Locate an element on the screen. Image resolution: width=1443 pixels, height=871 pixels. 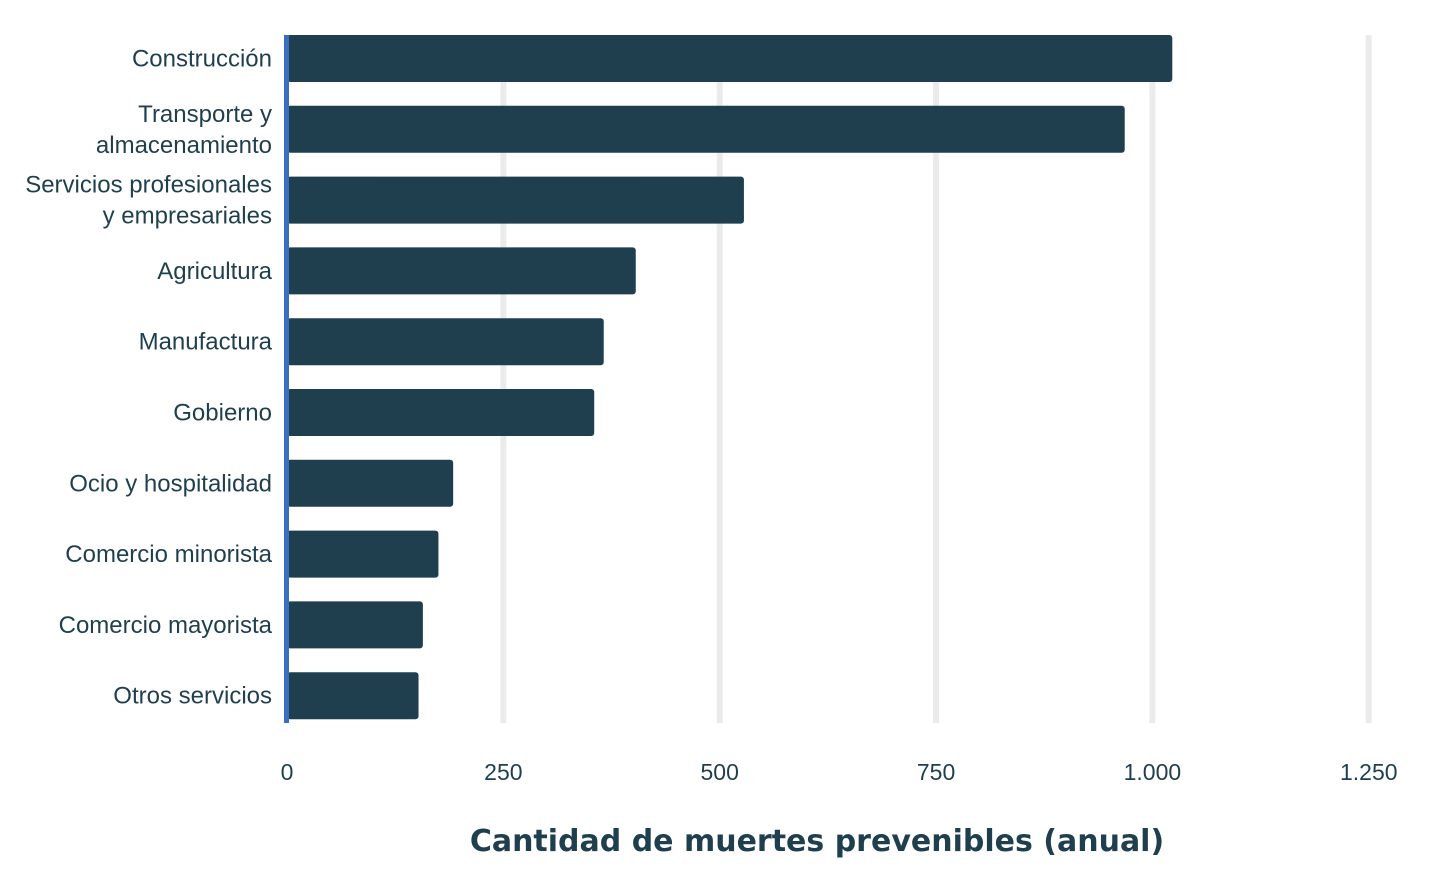
x-tick-labels: 0 250 500 750 1.000 1.250 is located at coordinates (839, 772).